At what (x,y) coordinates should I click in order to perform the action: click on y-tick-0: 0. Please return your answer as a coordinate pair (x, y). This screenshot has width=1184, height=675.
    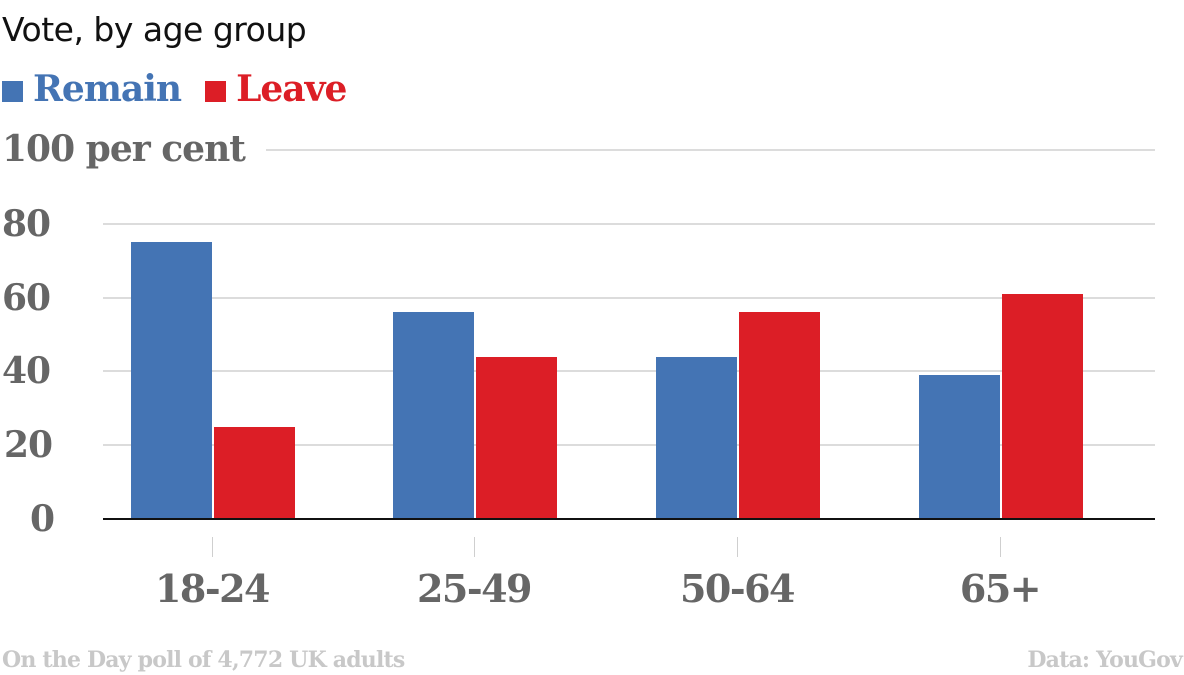
    Looking at the image, I should click on (42, 519).